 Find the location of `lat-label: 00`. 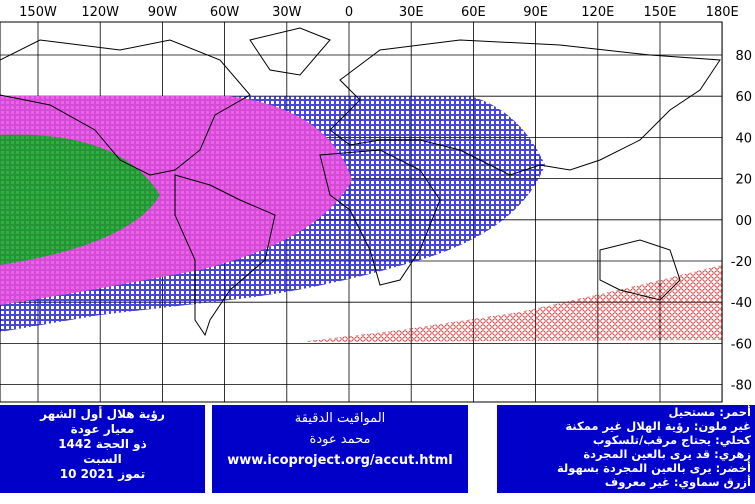

lat-label: 00 is located at coordinates (743, 221).